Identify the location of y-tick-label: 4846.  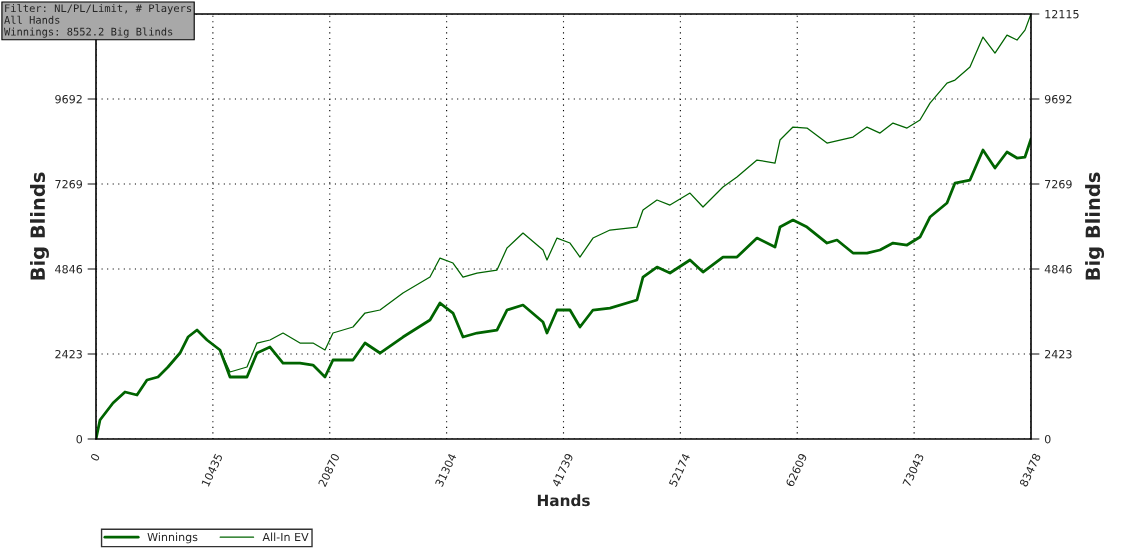
(69, 269).